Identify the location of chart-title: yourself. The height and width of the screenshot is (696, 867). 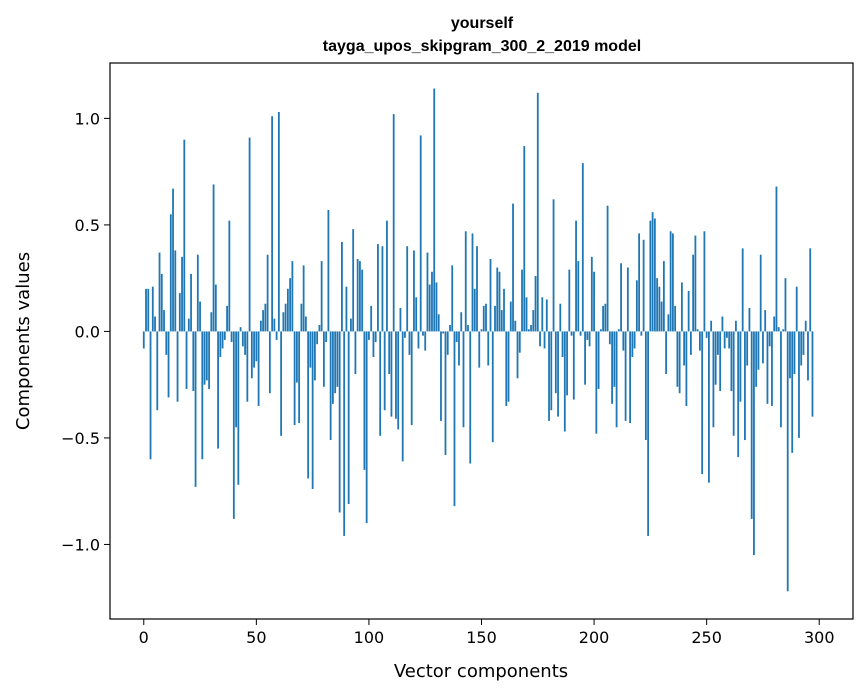
(482, 23).